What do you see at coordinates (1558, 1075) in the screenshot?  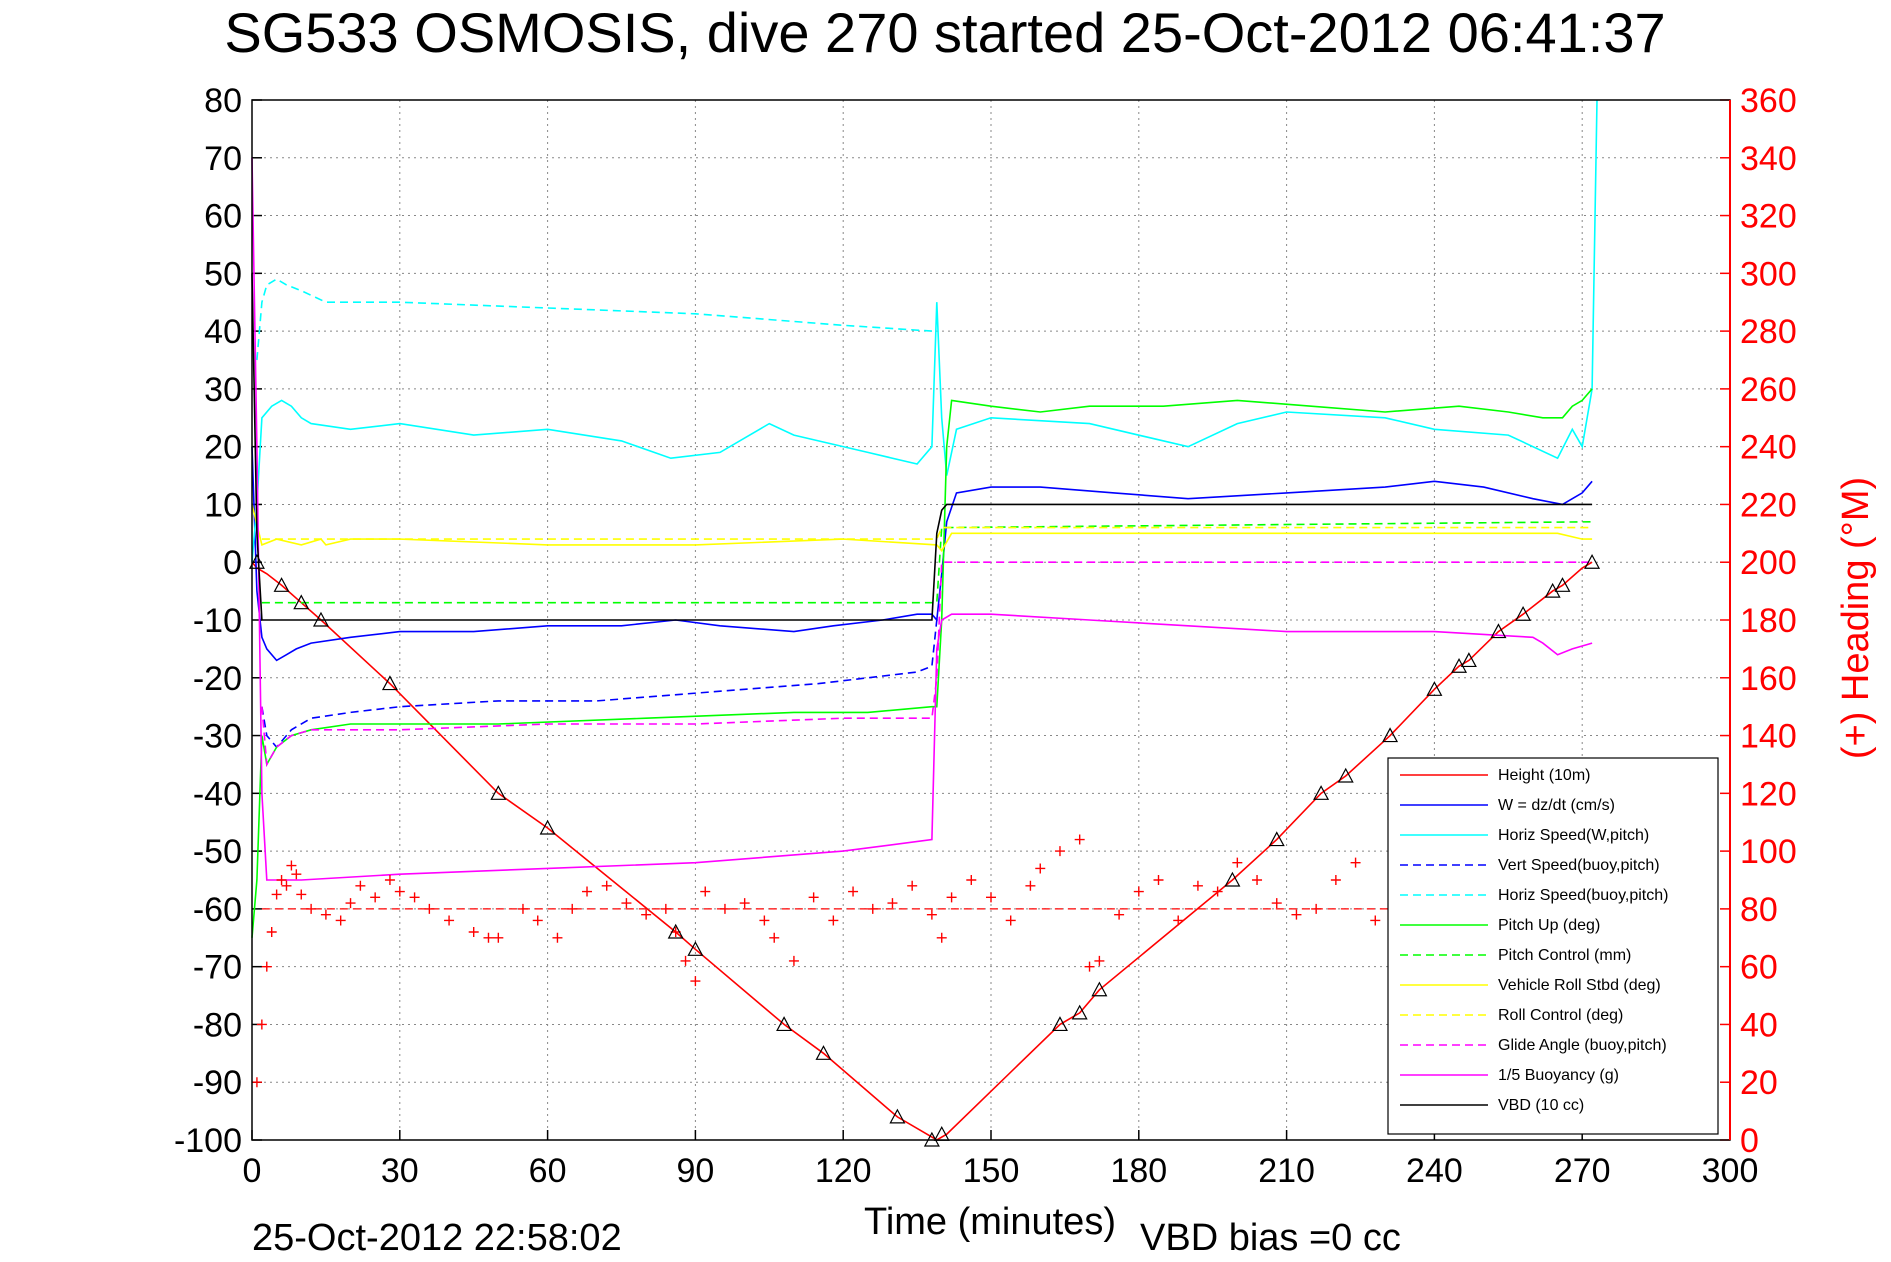 I see `legend-label: 1/5 Buoyancy (g)` at bounding box center [1558, 1075].